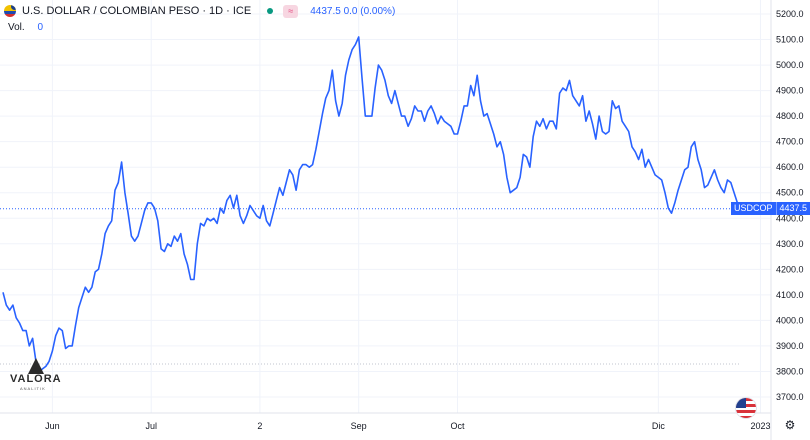 This screenshot has width=810, height=440. Describe the element at coordinates (790, 371) in the screenshot. I see `y-tick-label: 3800.0` at that location.